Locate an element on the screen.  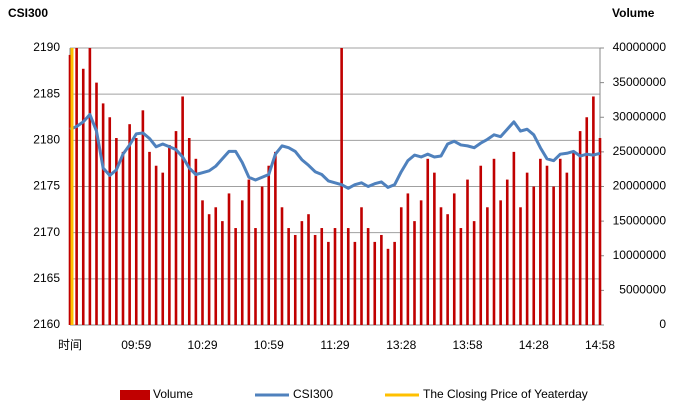
y2-tick-label: 30000000 is located at coordinates (640, 116).